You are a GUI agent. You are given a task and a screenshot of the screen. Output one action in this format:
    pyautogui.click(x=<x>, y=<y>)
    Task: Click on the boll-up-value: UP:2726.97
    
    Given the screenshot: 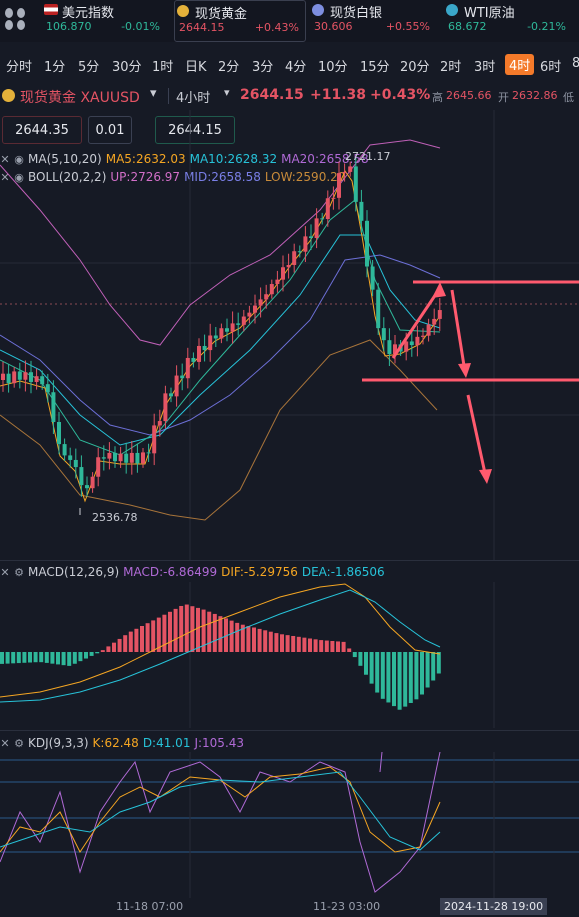 What is the action you would take?
    pyautogui.click(x=145, y=177)
    